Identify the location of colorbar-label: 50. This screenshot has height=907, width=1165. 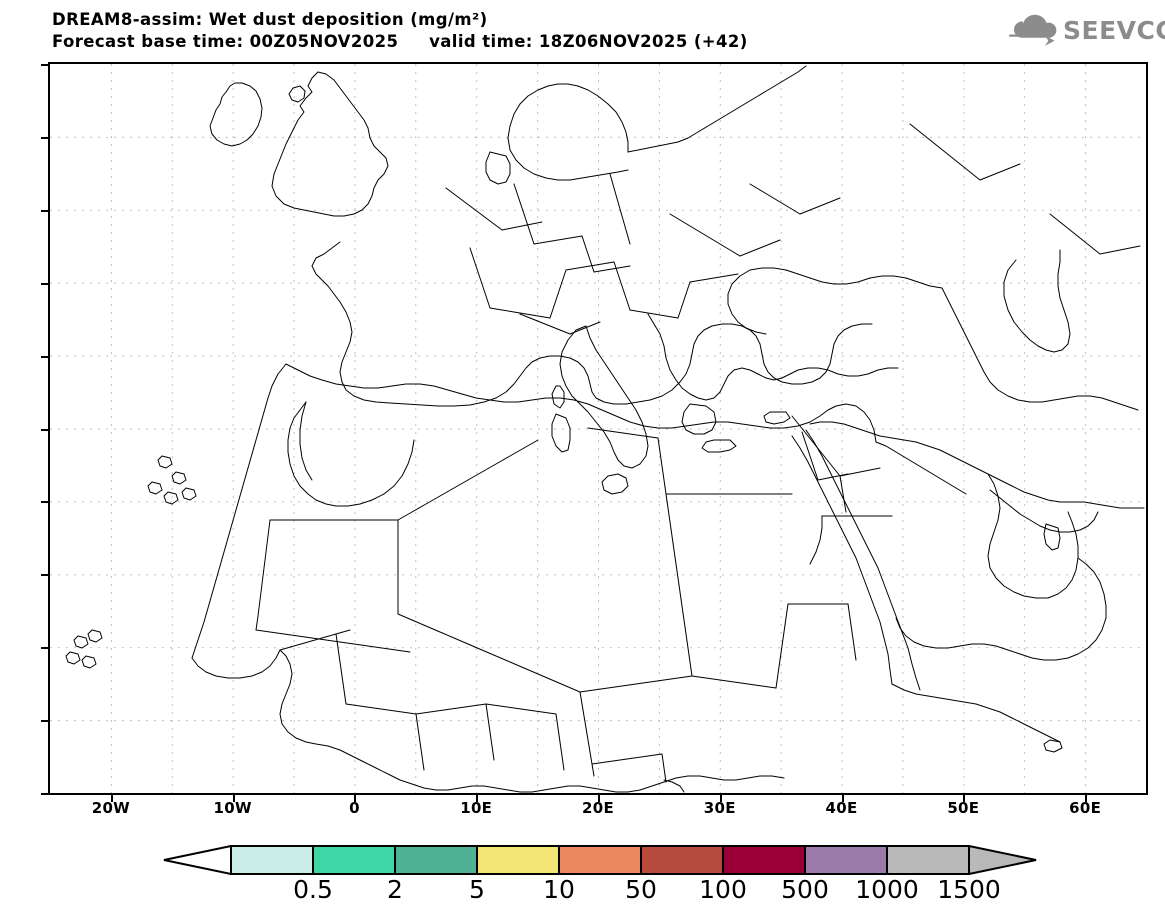
(641, 889).